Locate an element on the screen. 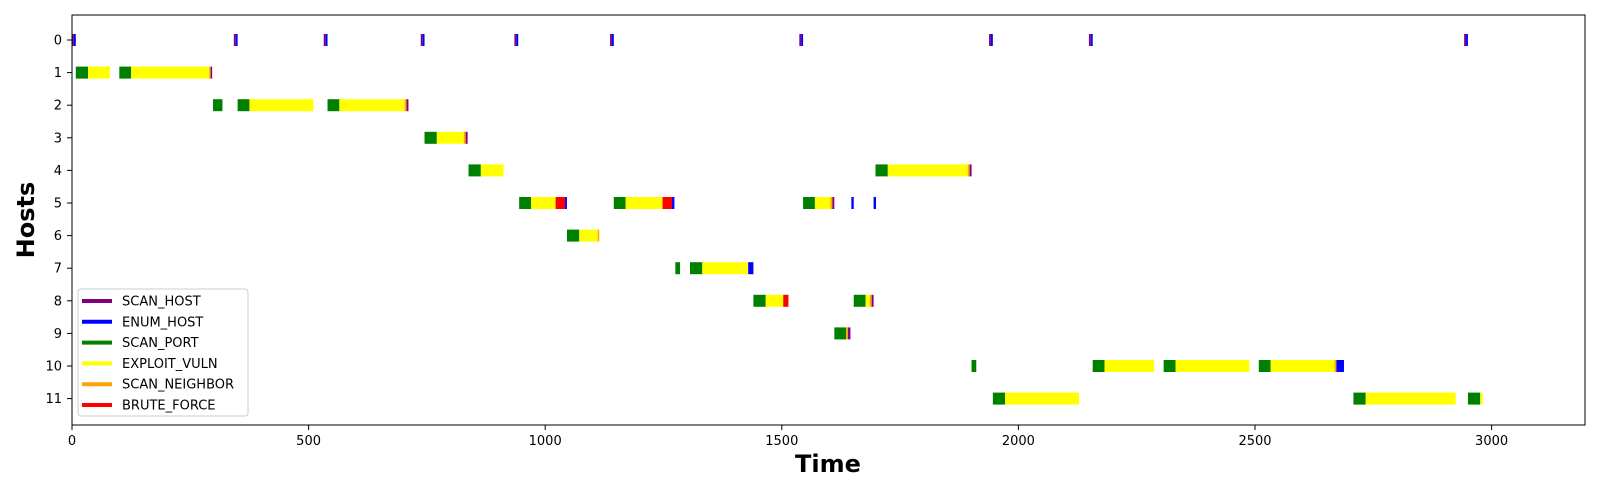  x-tick-label: 1000 is located at coordinates (545, 441).